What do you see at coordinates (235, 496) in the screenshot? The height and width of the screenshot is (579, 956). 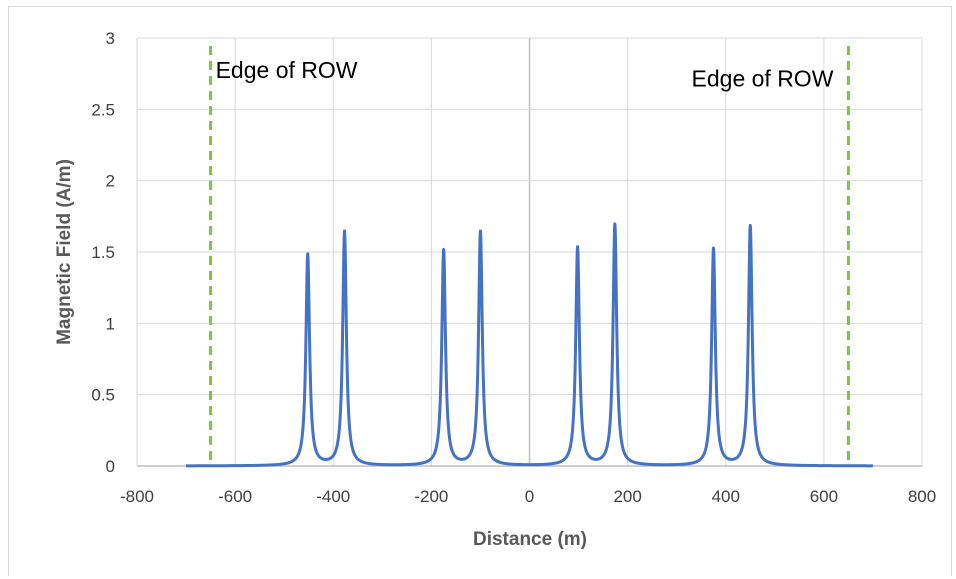 I see `x-tick-label: -600` at bounding box center [235, 496].